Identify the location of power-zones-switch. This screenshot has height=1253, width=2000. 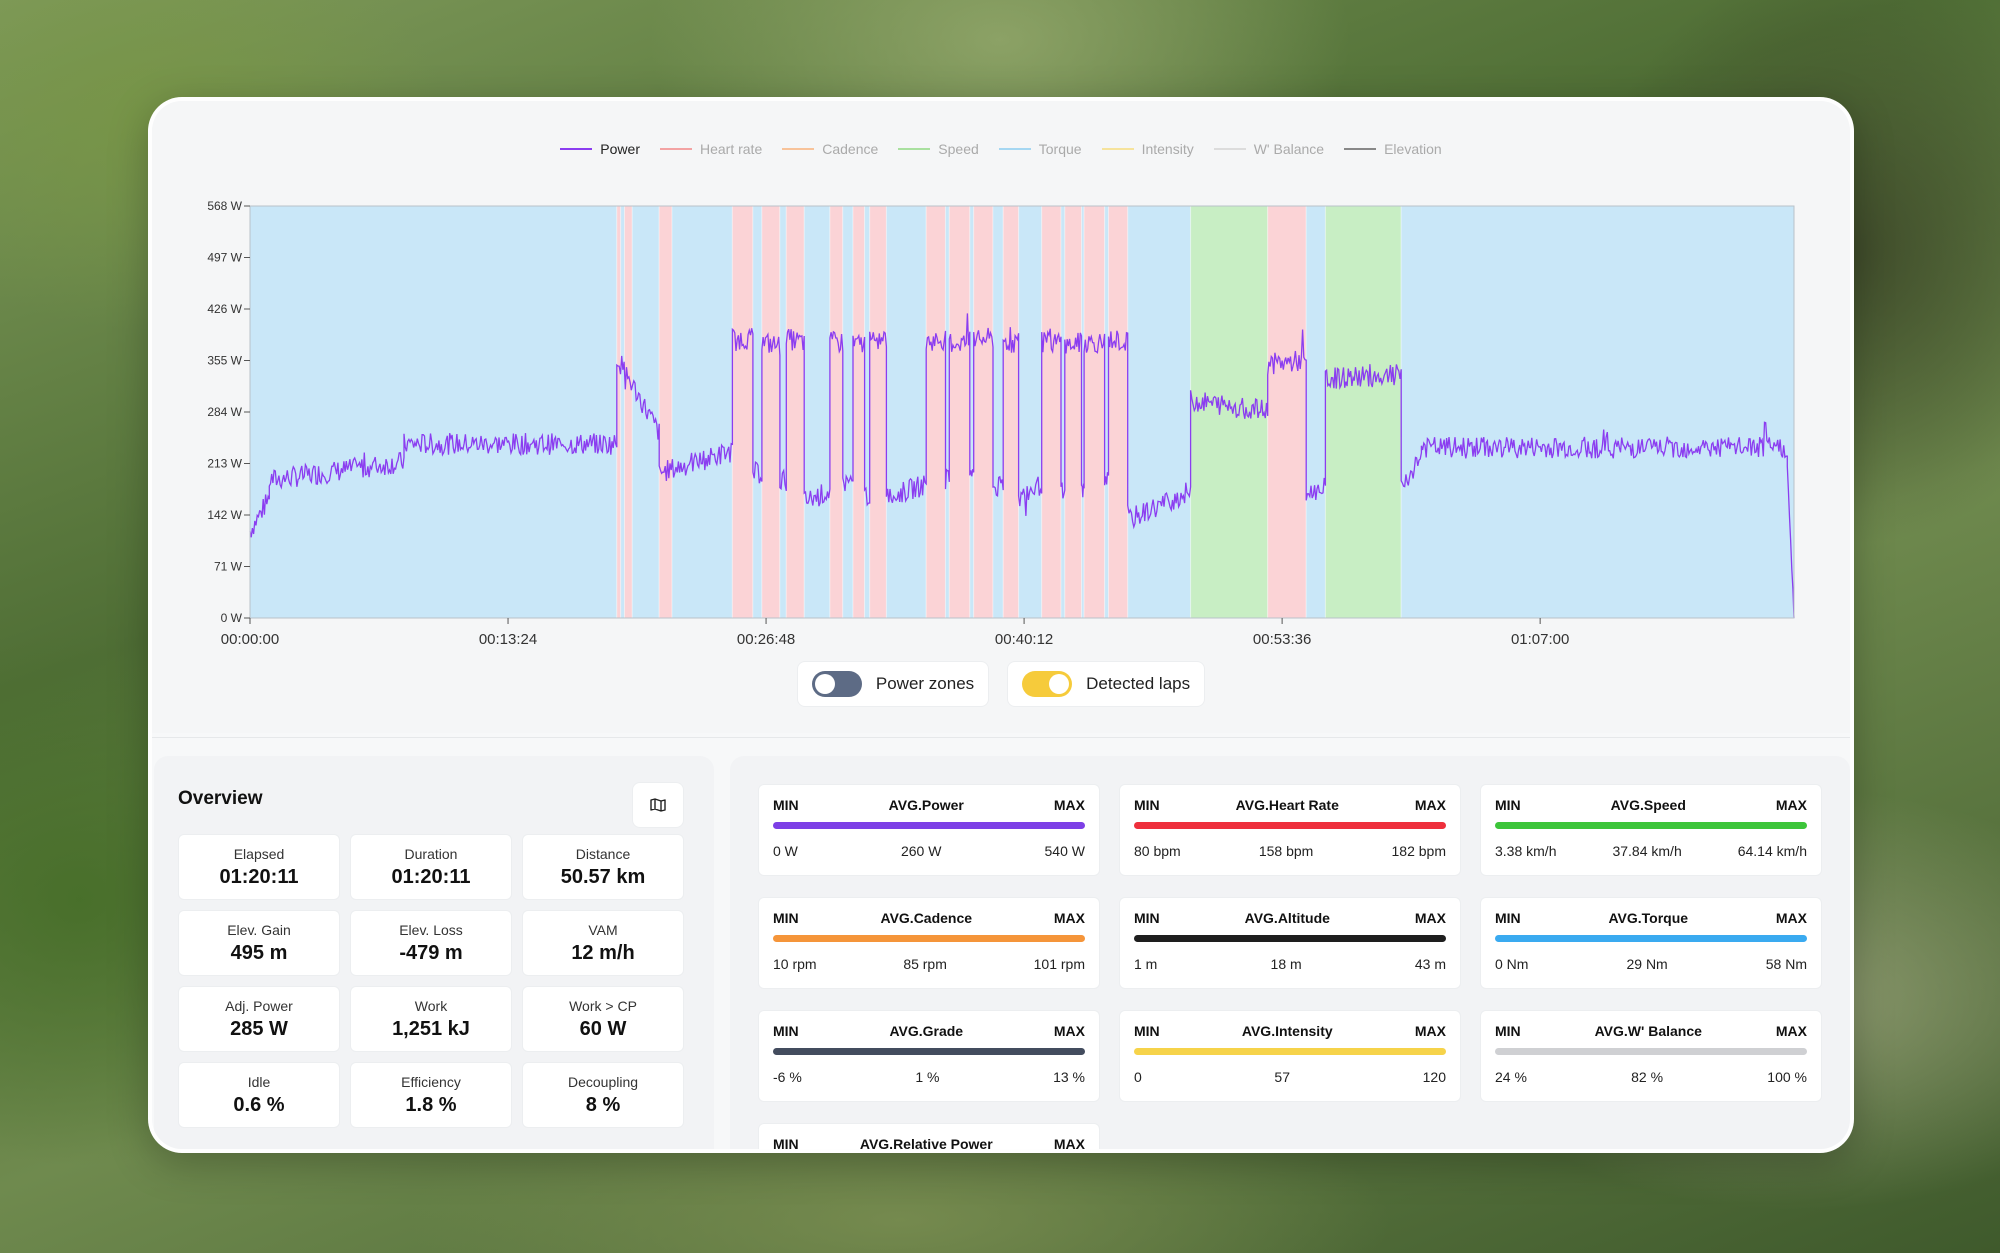
(836, 684).